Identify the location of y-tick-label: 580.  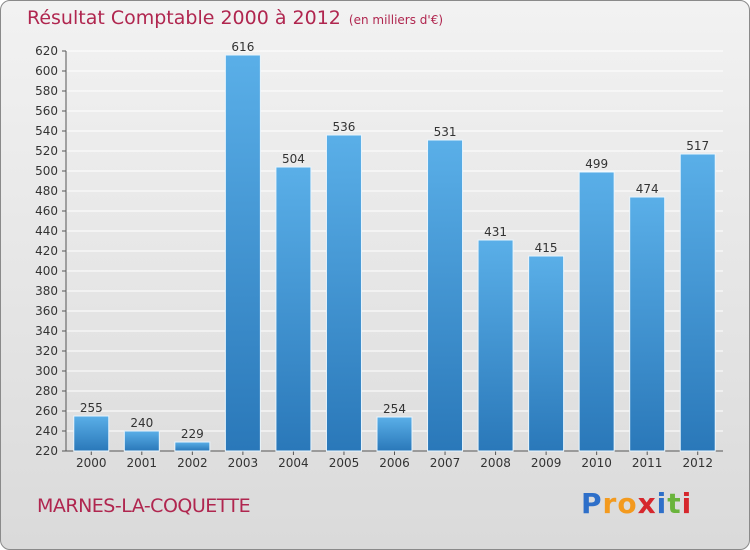
(46, 91).